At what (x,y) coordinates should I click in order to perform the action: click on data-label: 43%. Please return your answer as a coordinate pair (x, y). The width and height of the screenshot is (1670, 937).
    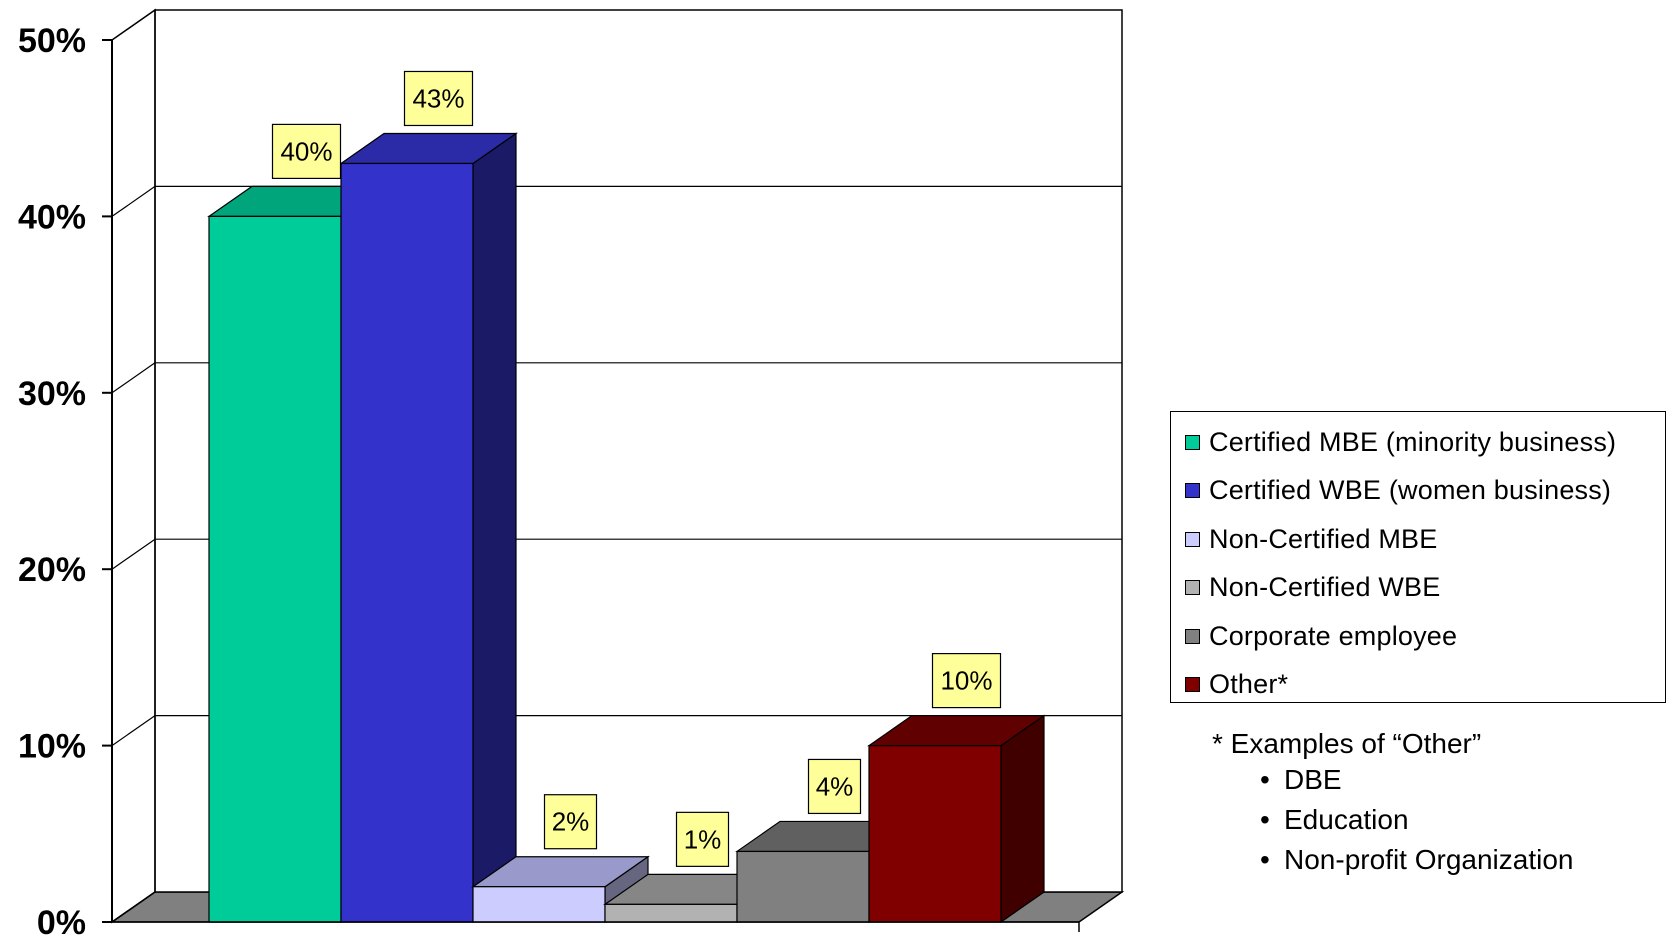
    Looking at the image, I should click on (438, 98).